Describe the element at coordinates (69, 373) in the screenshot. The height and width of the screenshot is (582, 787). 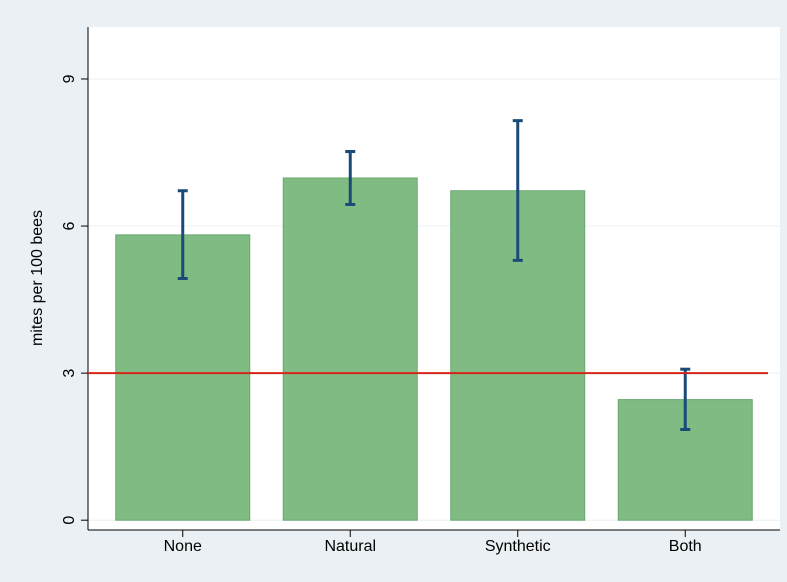
I see `y-tick-label: 3` at that location.